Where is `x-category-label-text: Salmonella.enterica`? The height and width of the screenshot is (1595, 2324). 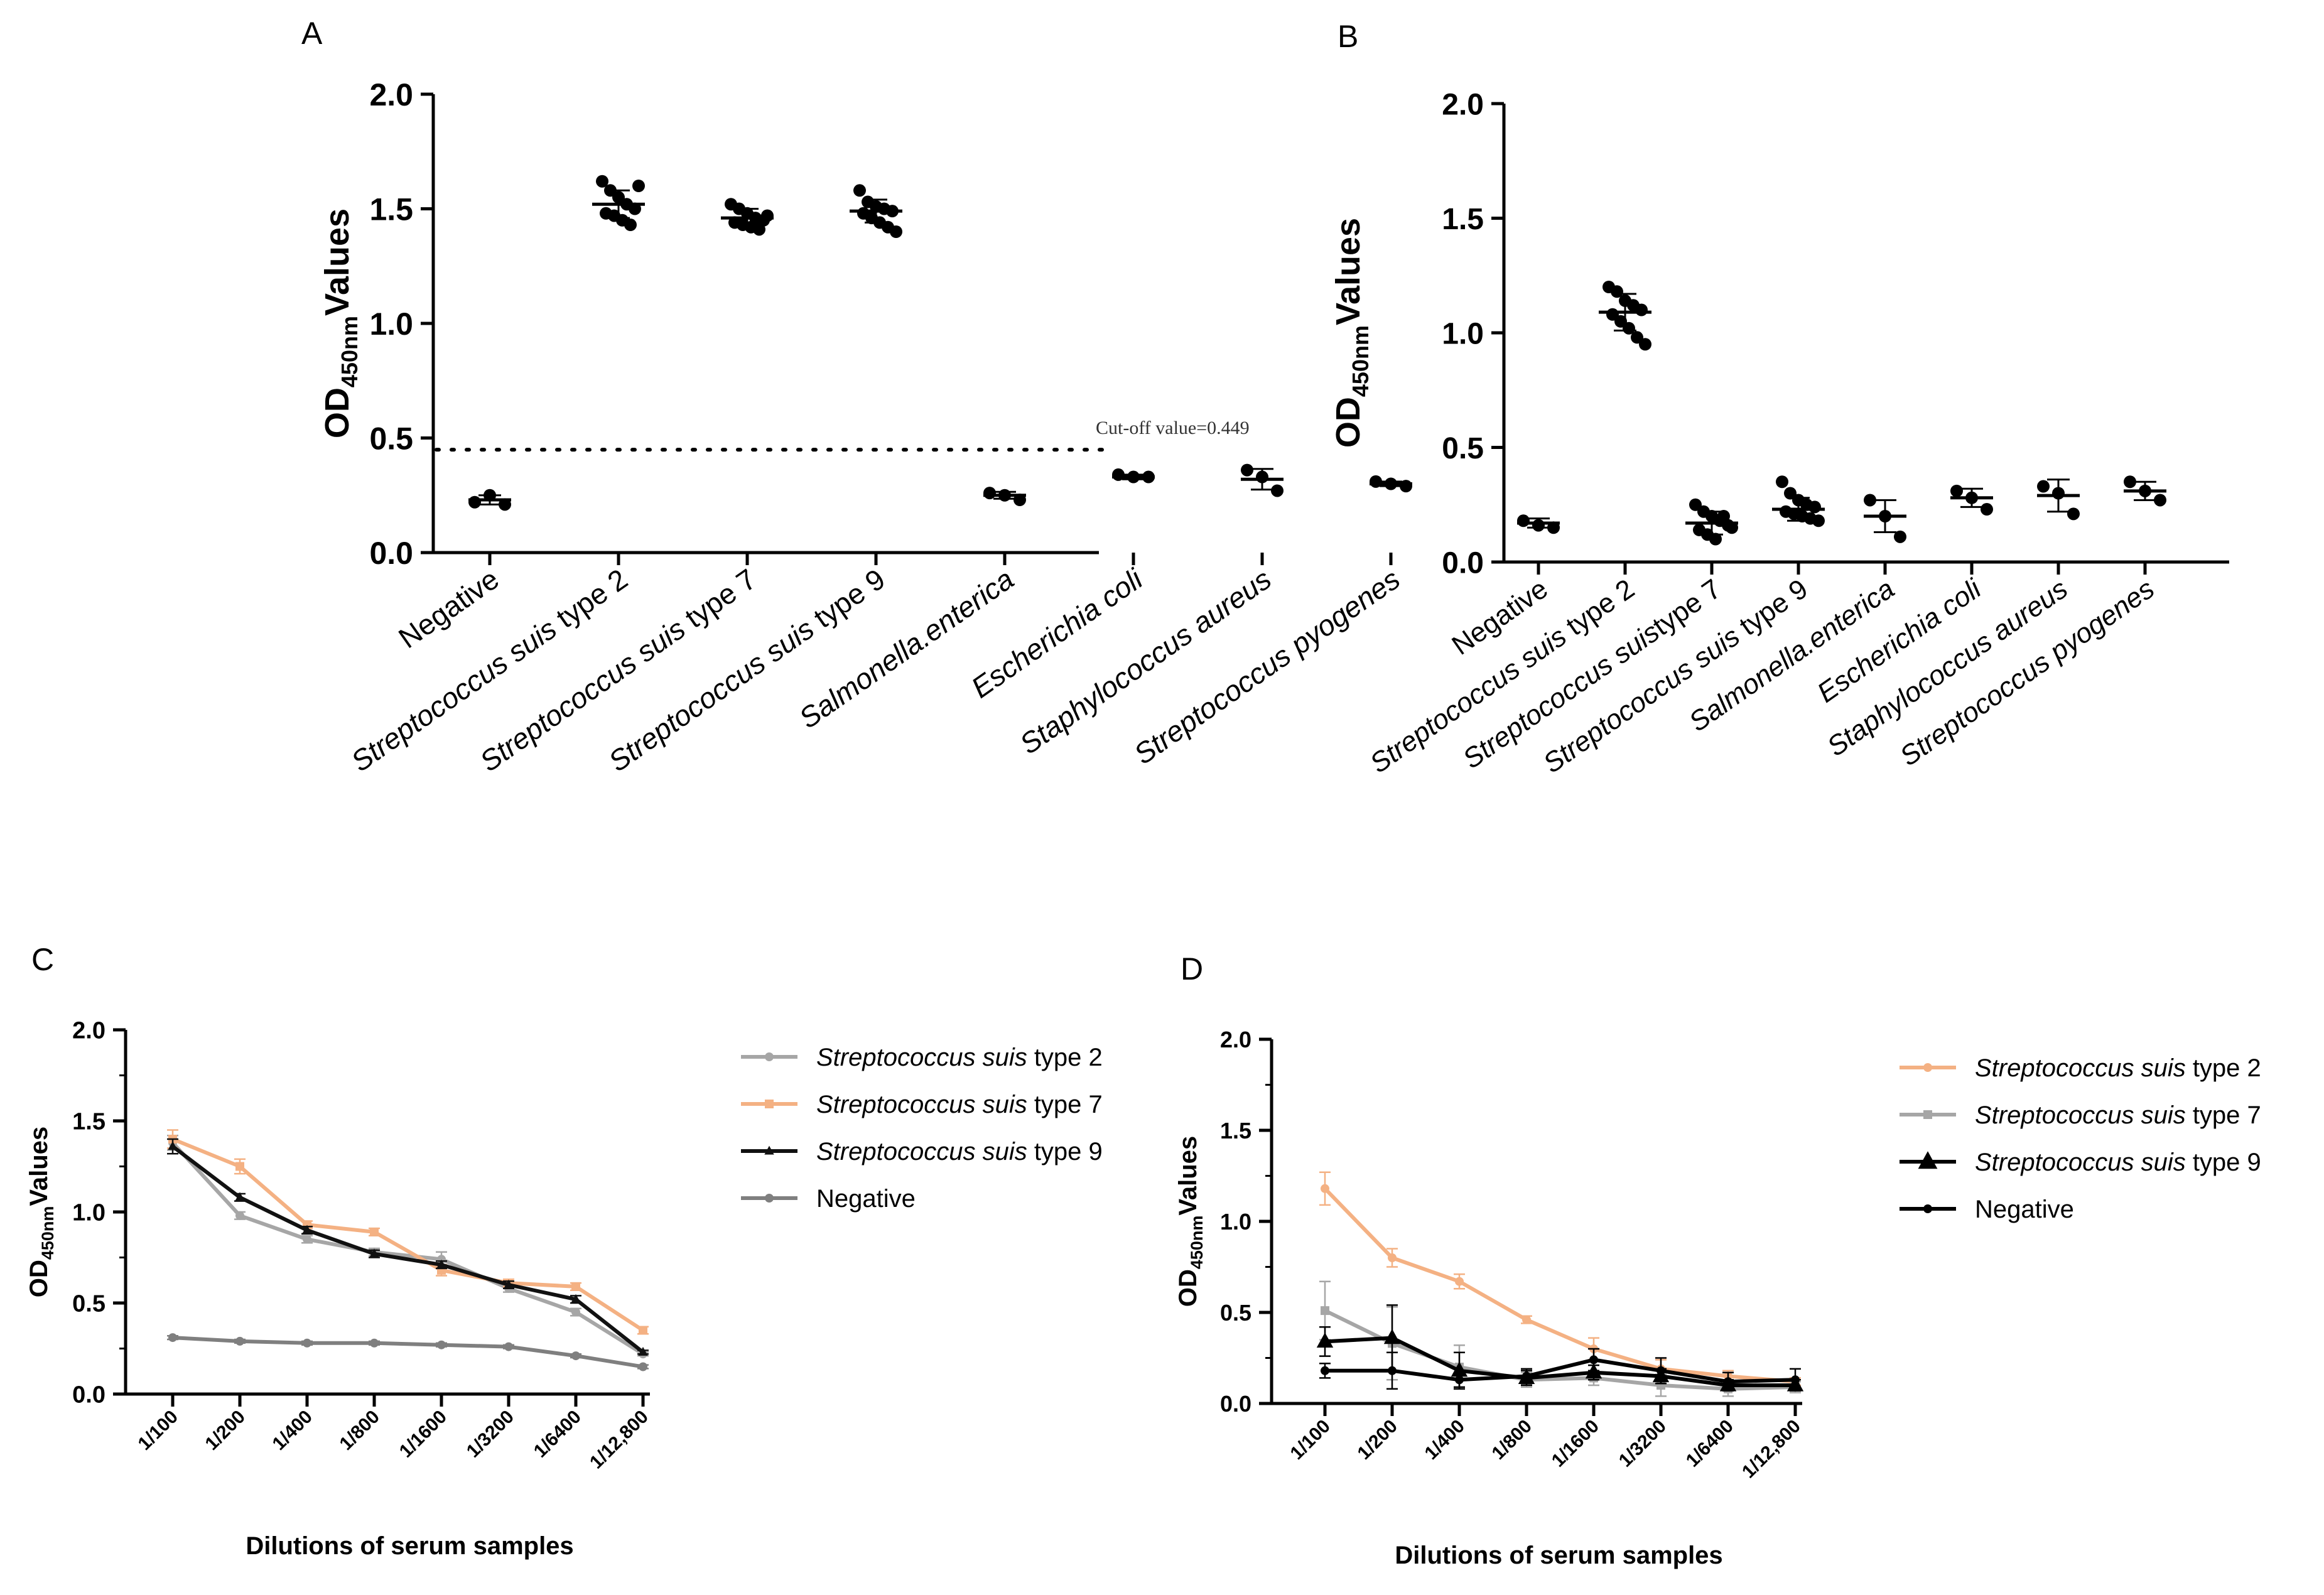
x-category-label-text: Salmonella.enterica is located at coordinates (906, 649).